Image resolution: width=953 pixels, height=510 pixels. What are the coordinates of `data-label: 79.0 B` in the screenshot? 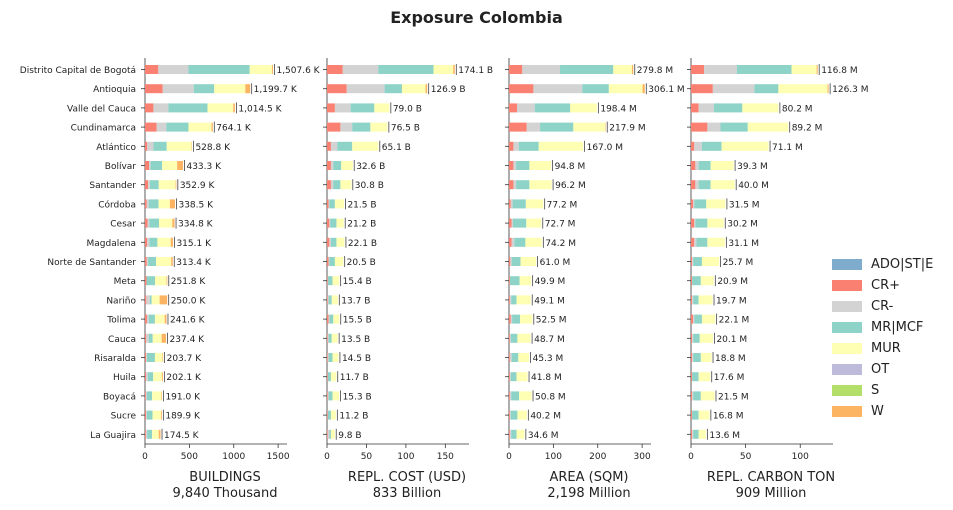 It's located at (407, 109).